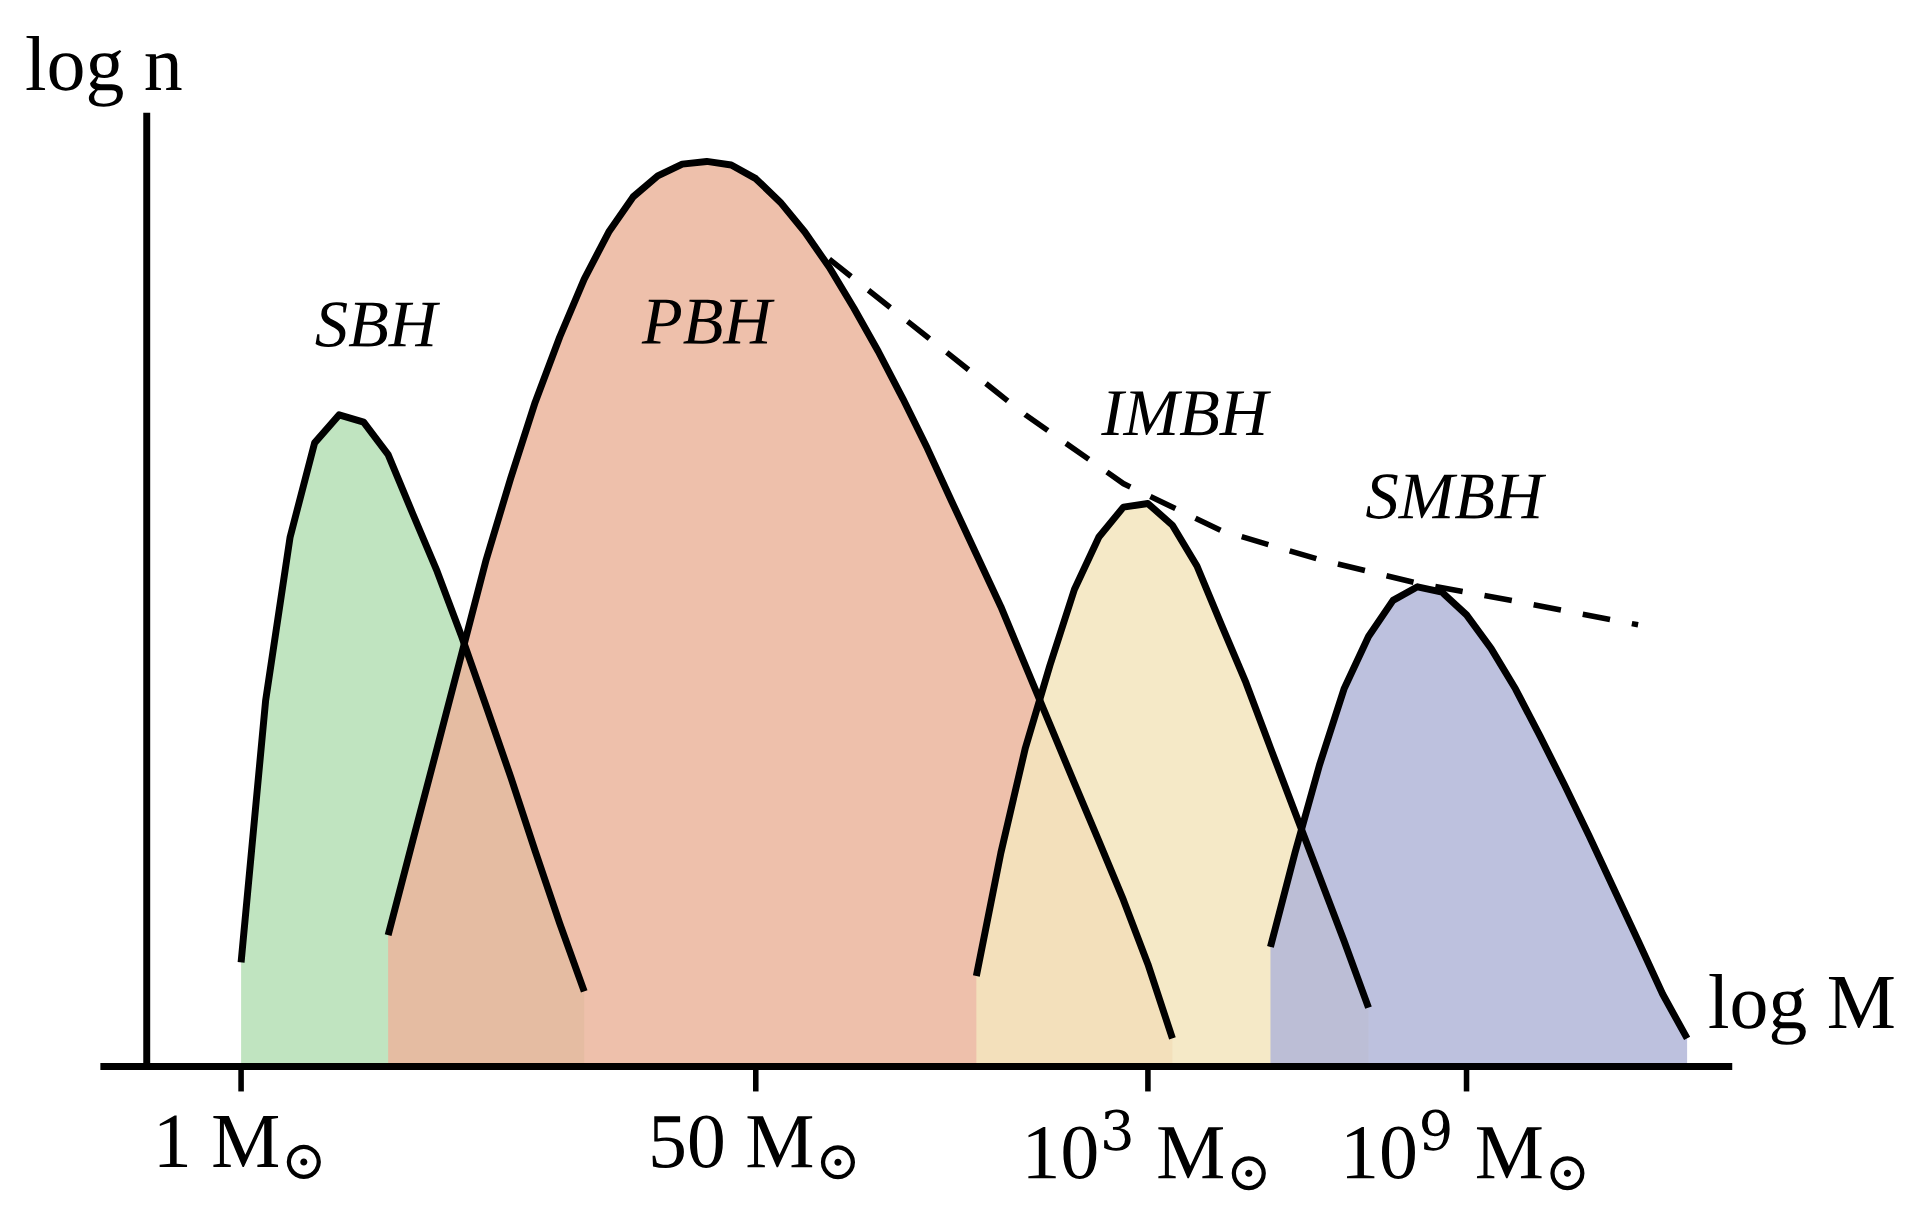  I want to click on x-tick-label: 10$^{3}$ M$_{⊙}$, so click(1147, 1150).